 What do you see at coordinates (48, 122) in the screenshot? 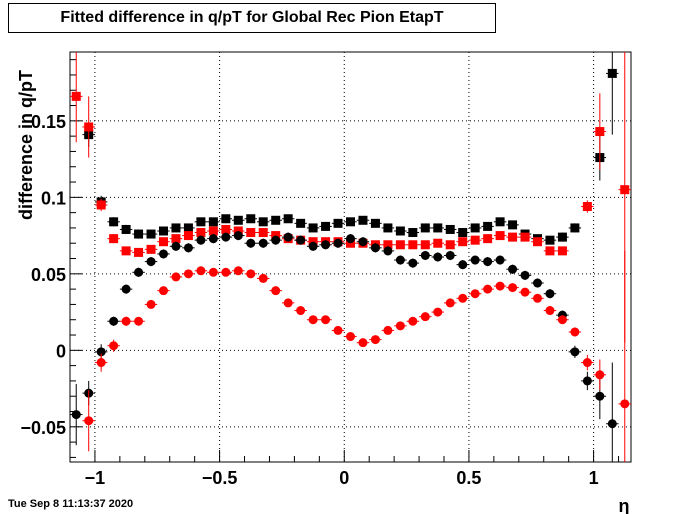
I see `y-tick-label: 0.15` at bounding box center [48, 122].